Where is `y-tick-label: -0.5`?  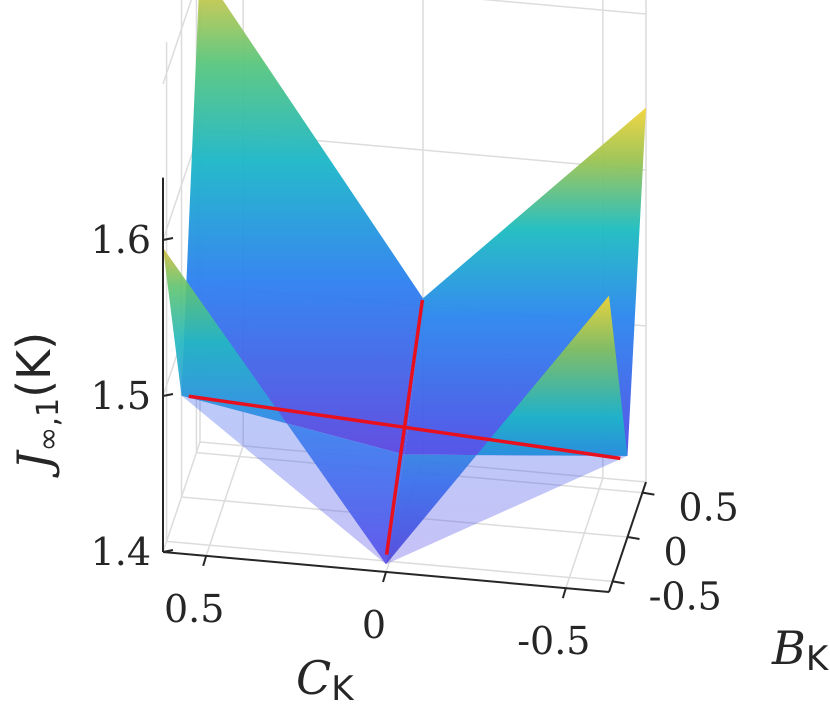
y-tick-label: -0.5 is located at coordinates (685, 596).